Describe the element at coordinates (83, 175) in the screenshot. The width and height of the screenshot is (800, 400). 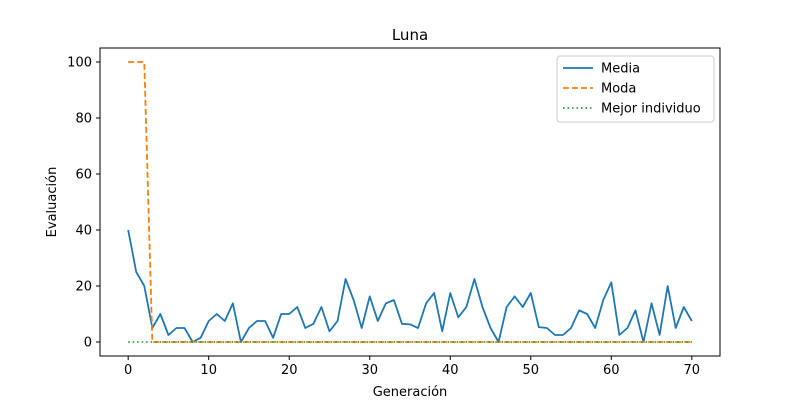
I see `y-tick-label: 60` at that location.